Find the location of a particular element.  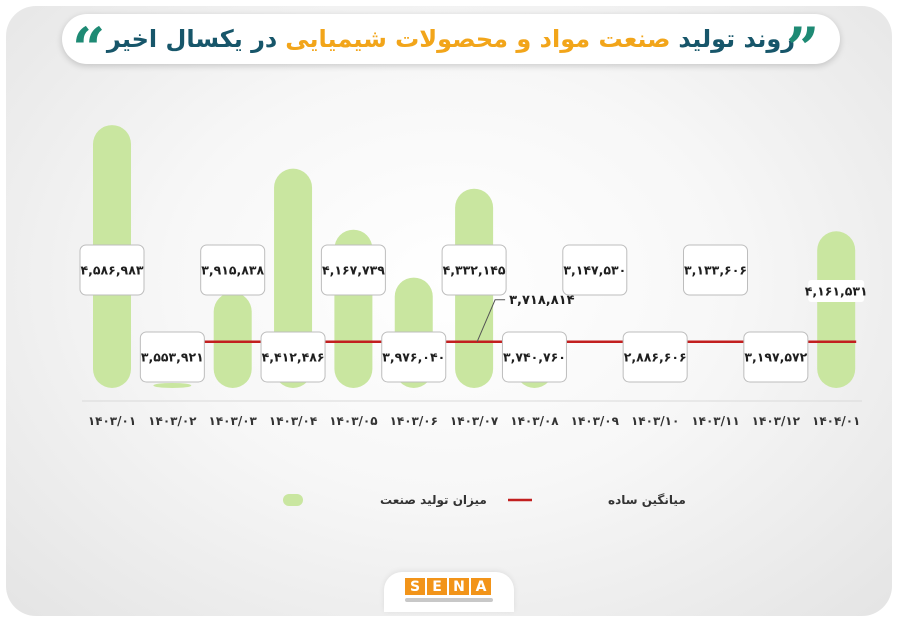

x-tick-label-10: ۱۴۰۳/۱۰ is located at coordinates (655, 421).